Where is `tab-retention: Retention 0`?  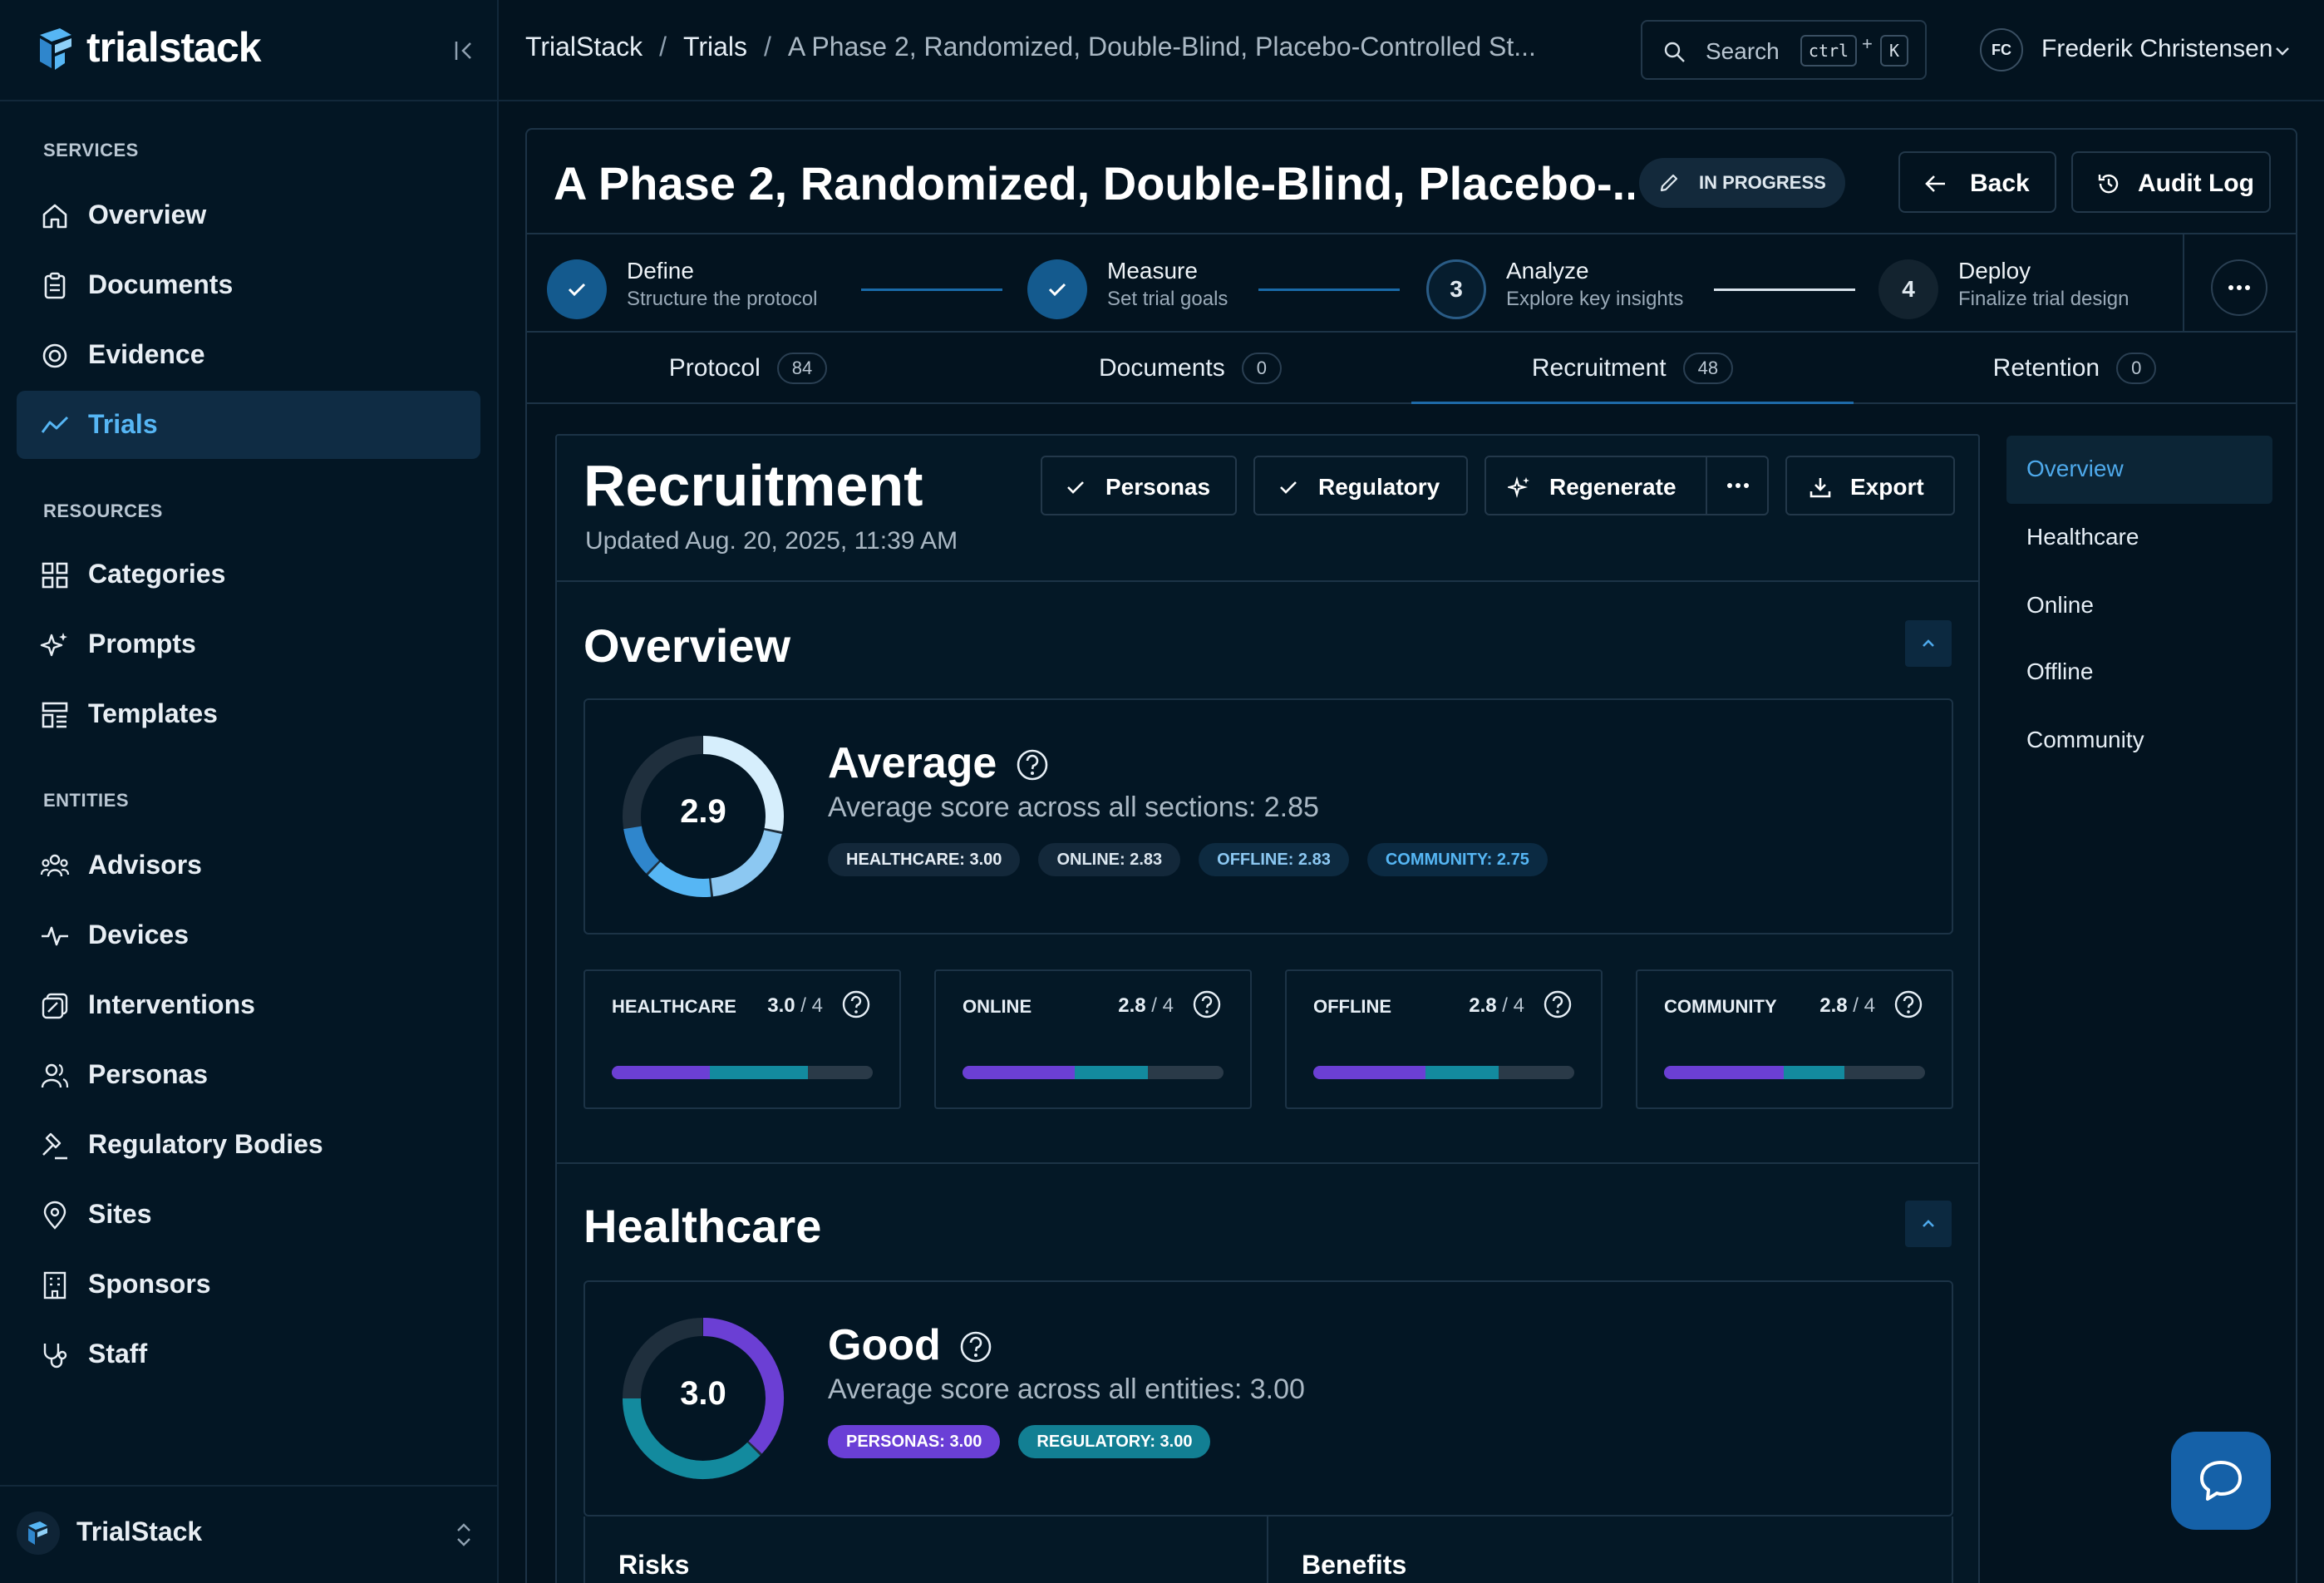 tab-retention: Retention 0 is located at coordinates (2075, 368).